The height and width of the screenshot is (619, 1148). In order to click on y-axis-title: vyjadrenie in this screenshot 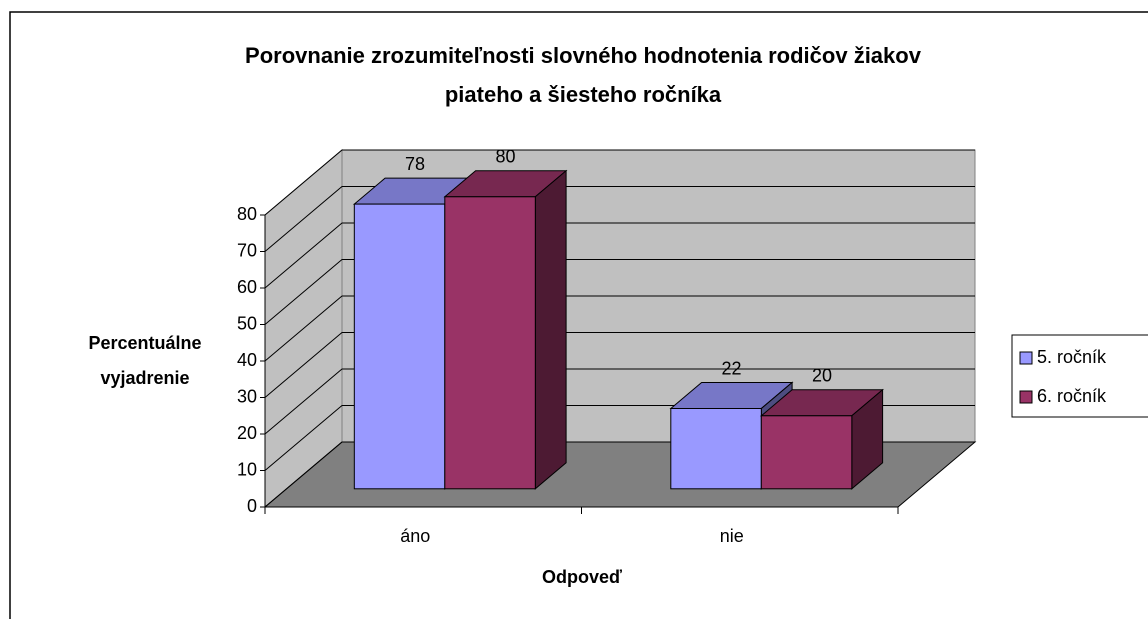, I will do `click(144, 378)`.